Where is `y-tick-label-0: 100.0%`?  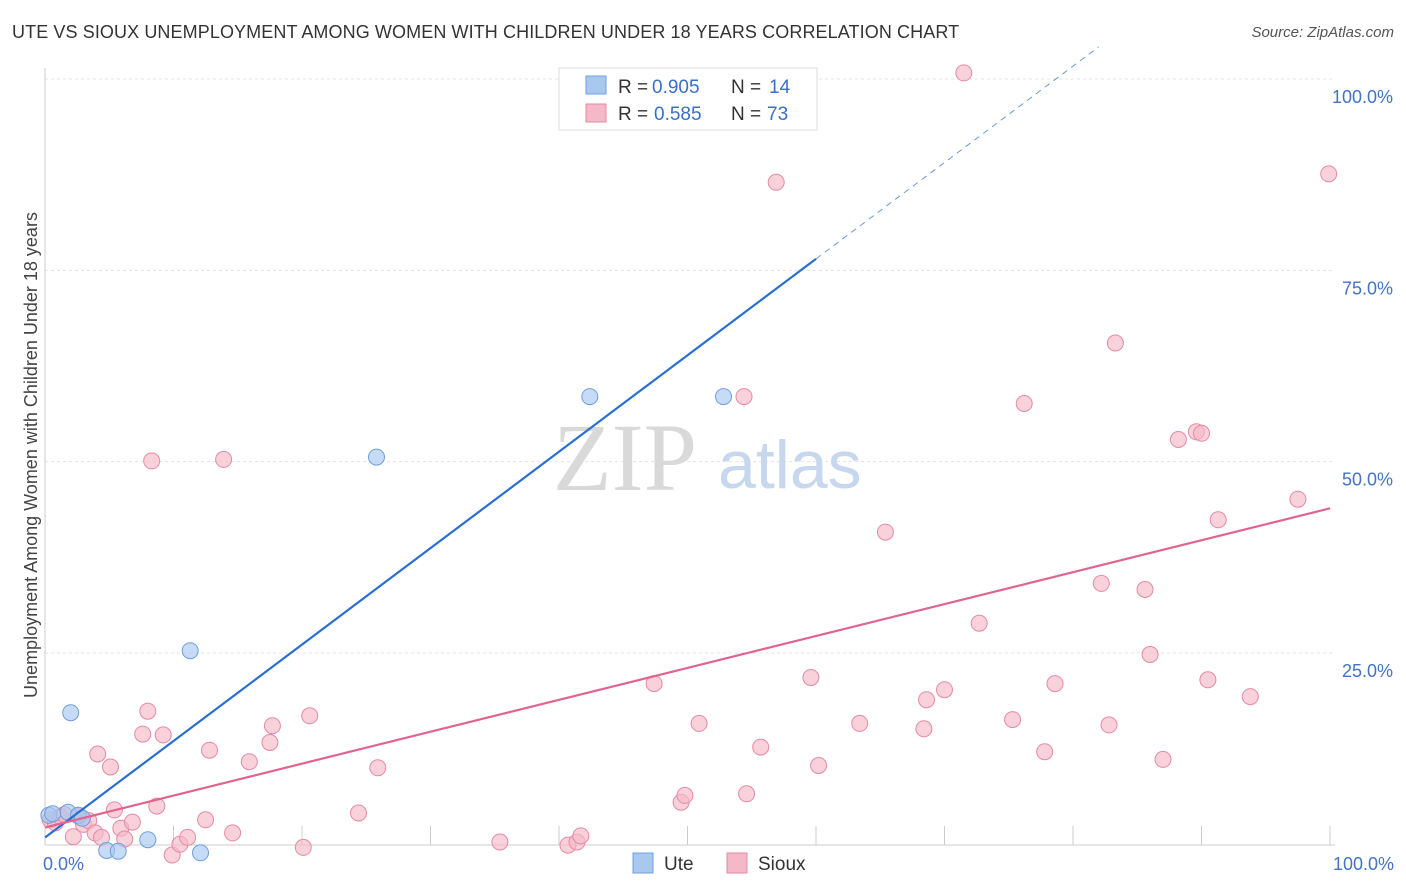
y-tick-label-0: 100.0% is located at coordinates (1362, 97).